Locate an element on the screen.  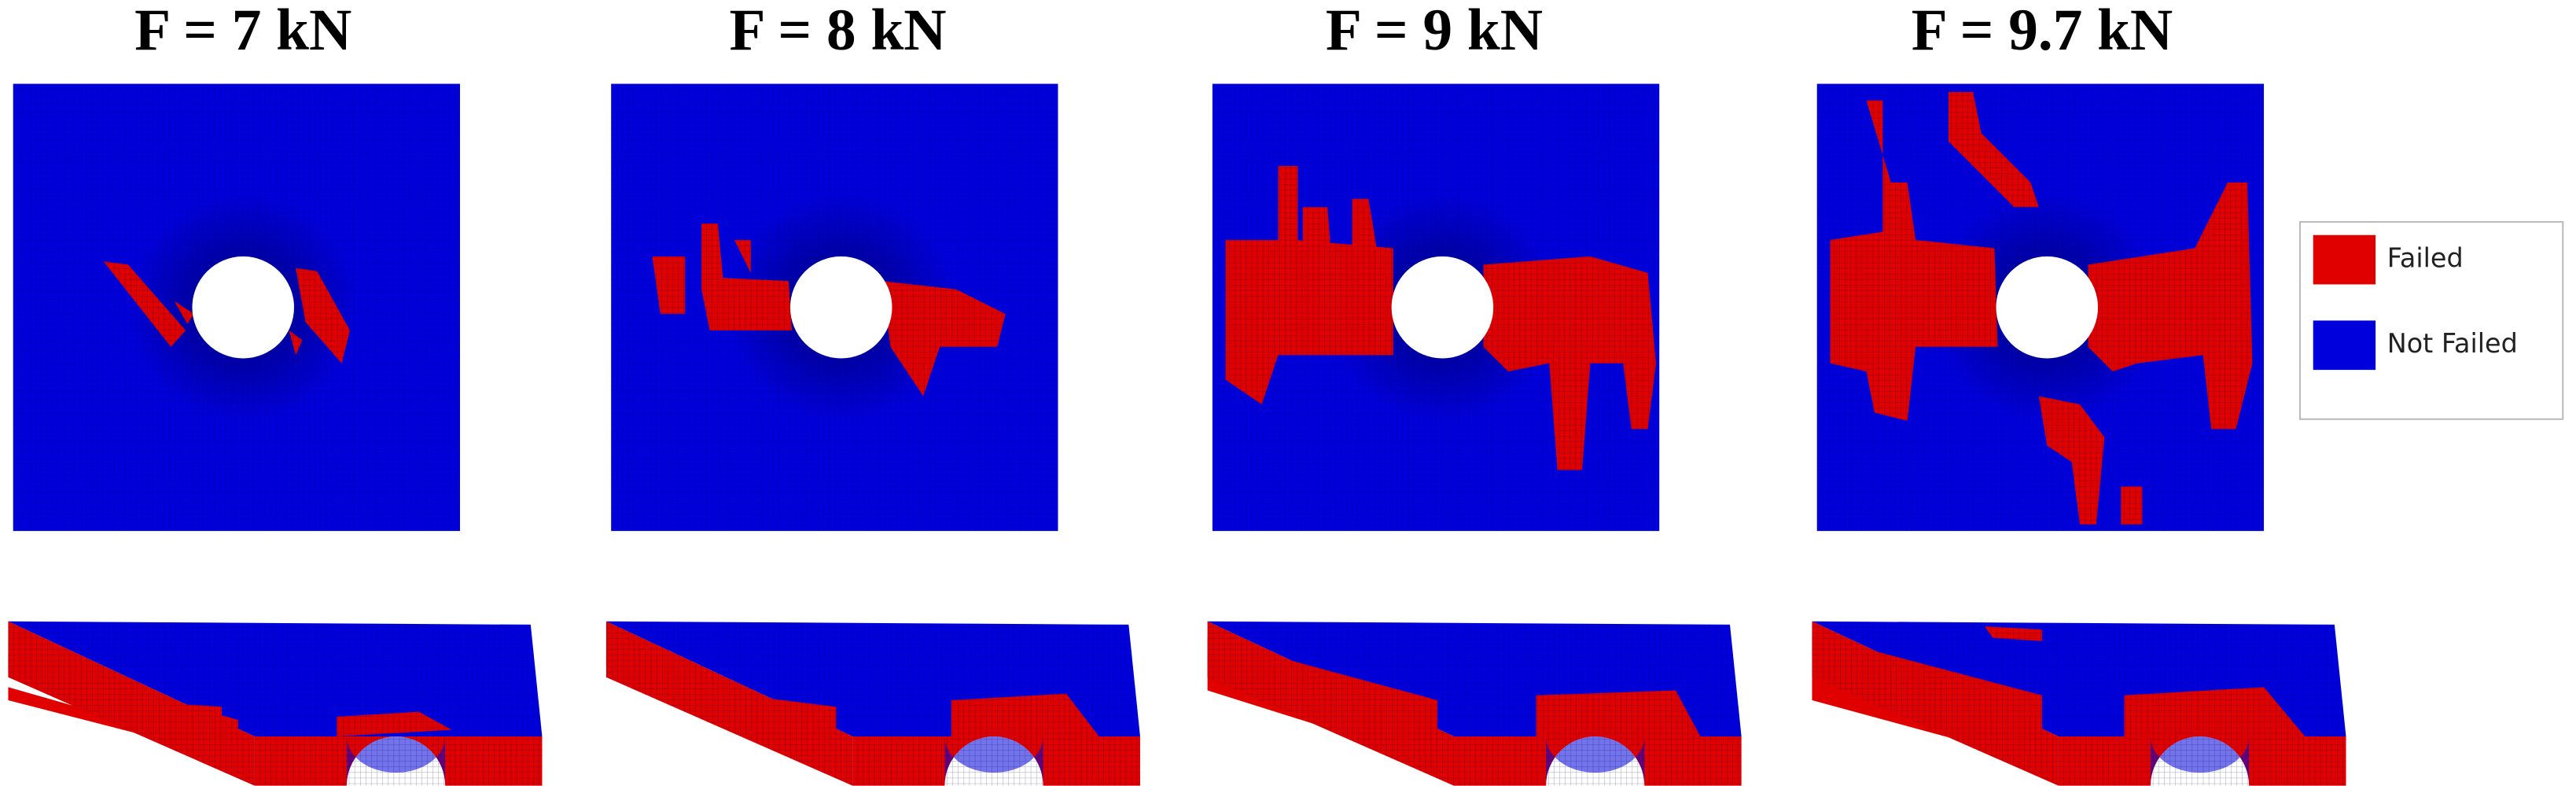
legend-label: Not Failed is located at coordinates (2452, 344).